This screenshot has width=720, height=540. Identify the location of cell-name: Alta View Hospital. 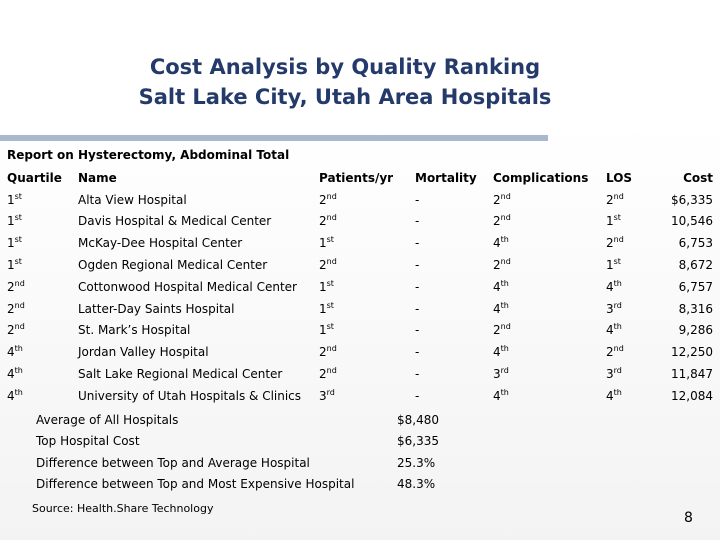
(132, 199).